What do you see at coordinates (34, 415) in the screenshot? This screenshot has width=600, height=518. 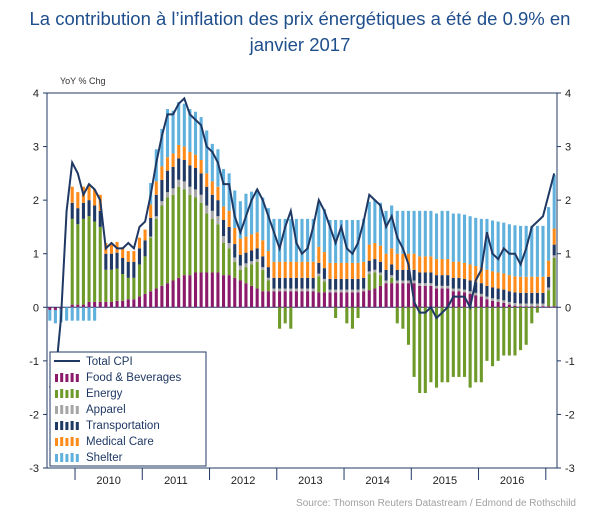 I see `y-tick-label-left: -2` at bounding box center [34, 415].